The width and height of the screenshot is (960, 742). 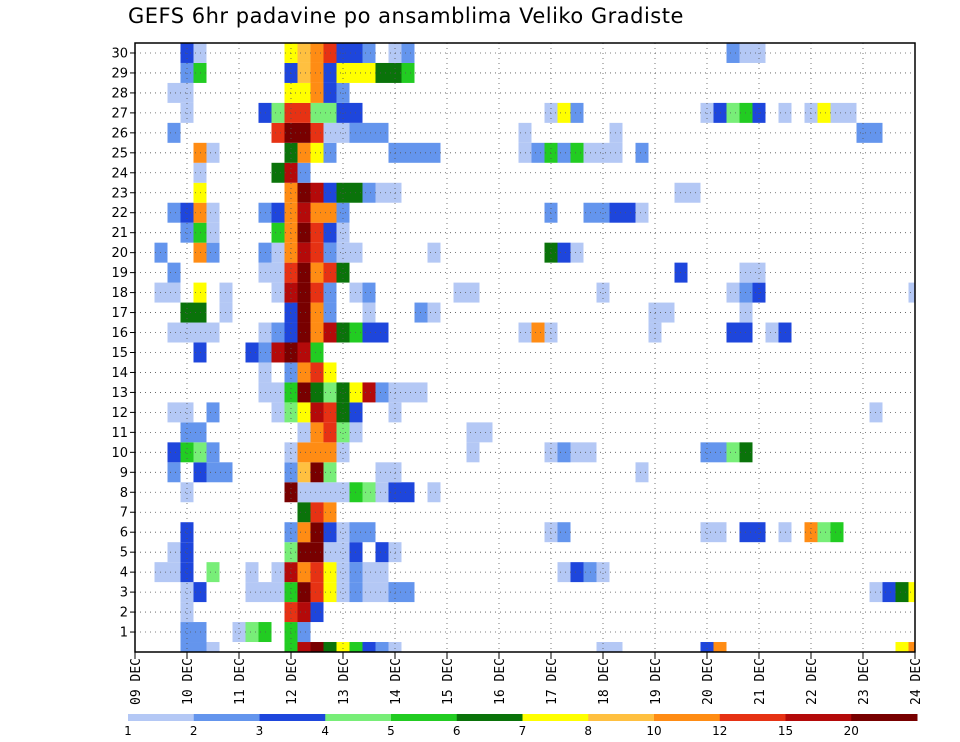 What do you see at coordinates (292, 681) in the screenshot?
I see `x-tick-label: 12 DEC` at bounding box center [292, 681].